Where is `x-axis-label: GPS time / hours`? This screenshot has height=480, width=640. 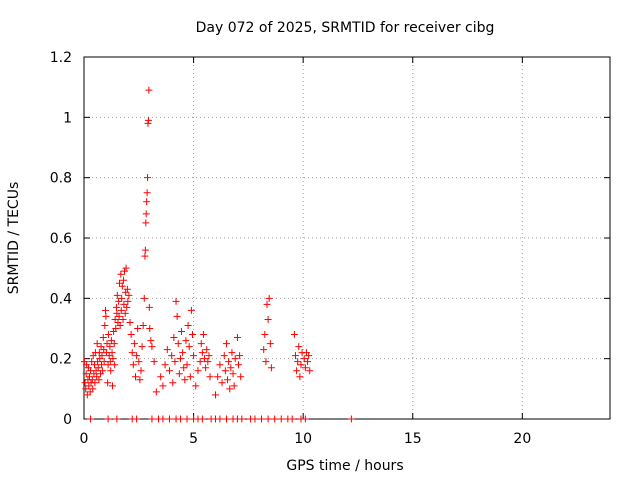 x-axis-label: GPS time / hours is located at coordinates (344, 466).